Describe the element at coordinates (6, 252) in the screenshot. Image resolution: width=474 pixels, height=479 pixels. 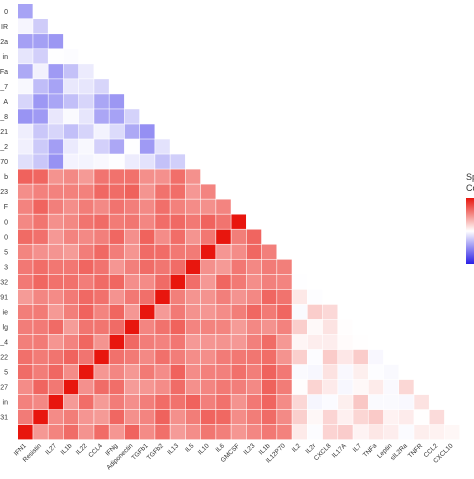
I see `y-tick-label: 5` at that location.